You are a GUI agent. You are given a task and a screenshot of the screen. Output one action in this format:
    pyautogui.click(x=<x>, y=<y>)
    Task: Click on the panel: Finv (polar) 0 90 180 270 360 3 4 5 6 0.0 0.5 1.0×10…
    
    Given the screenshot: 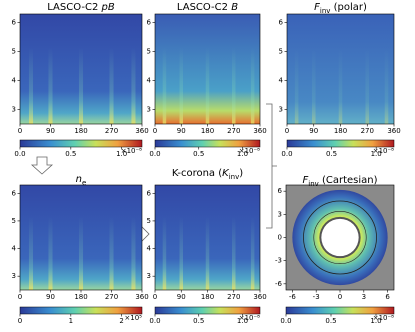 What is the action you would take?
    pyautogui.click(x=340, y=80)
    